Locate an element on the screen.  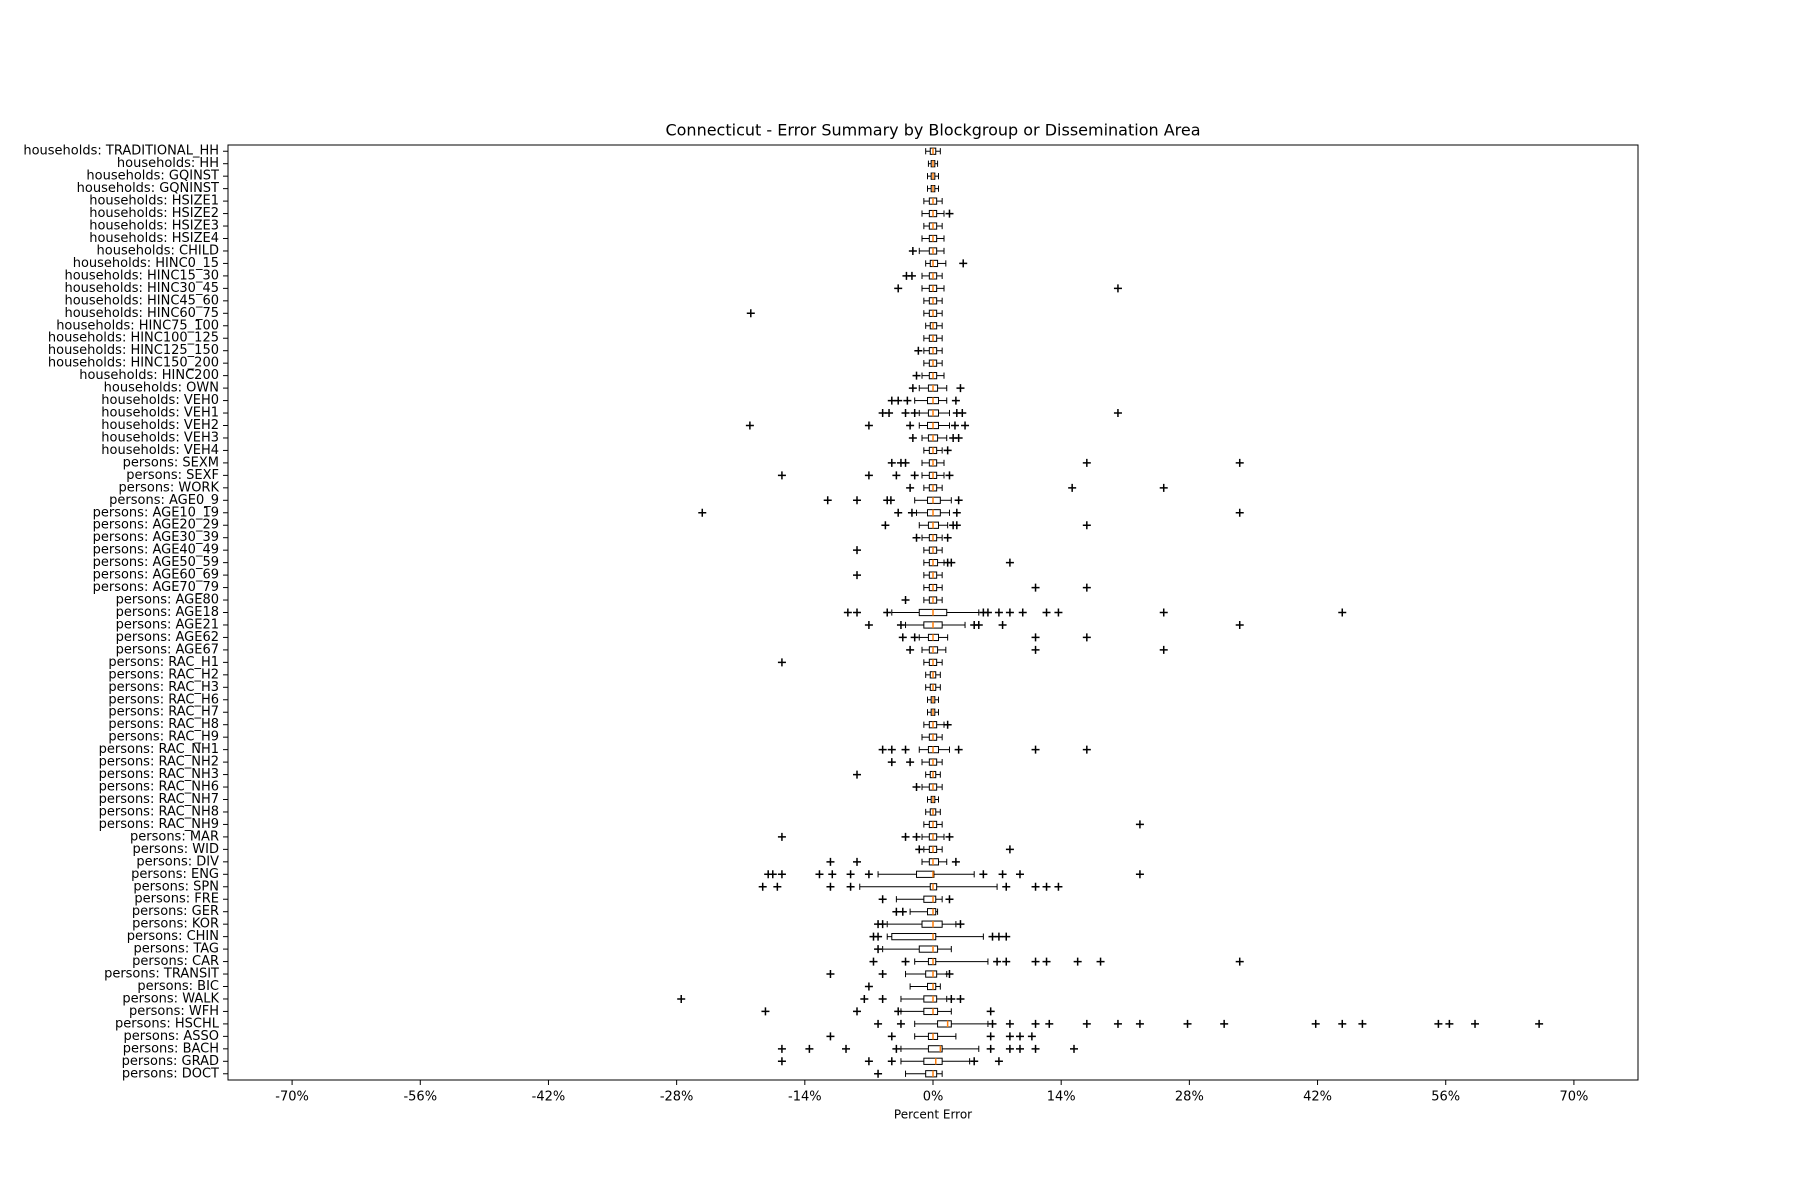
y-tick-label: persons: RAC_NH8 is located at coordinates (159, 811).